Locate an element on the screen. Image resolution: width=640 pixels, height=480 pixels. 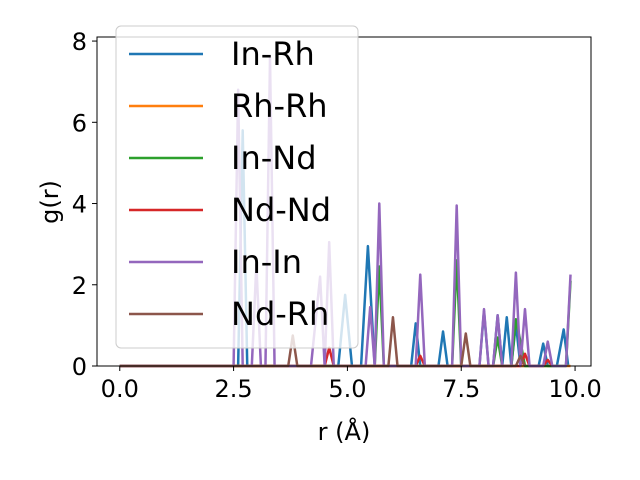
x-axis-label: r (Å) is located at coordinates (344, 431).